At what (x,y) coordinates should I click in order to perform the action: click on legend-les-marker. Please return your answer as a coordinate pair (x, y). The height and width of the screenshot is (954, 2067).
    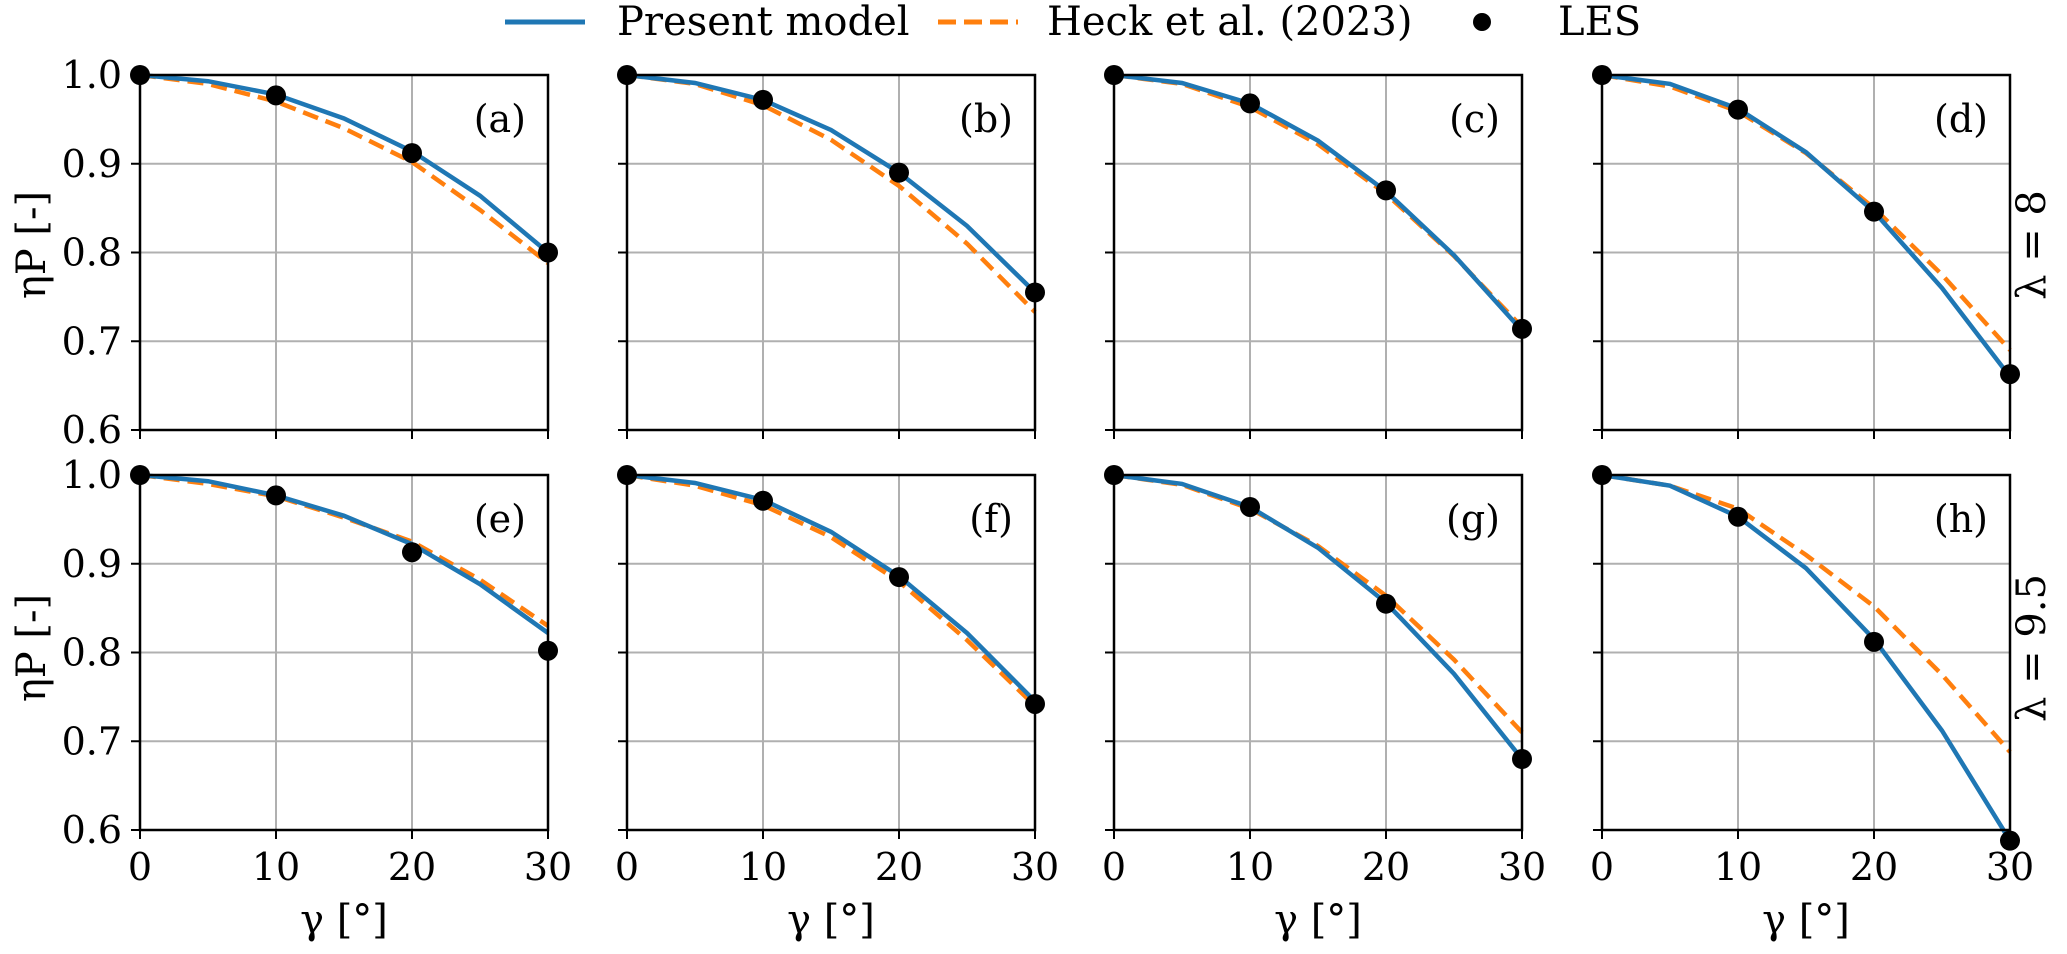
    Looking at the image, I should click on (1482, 22).